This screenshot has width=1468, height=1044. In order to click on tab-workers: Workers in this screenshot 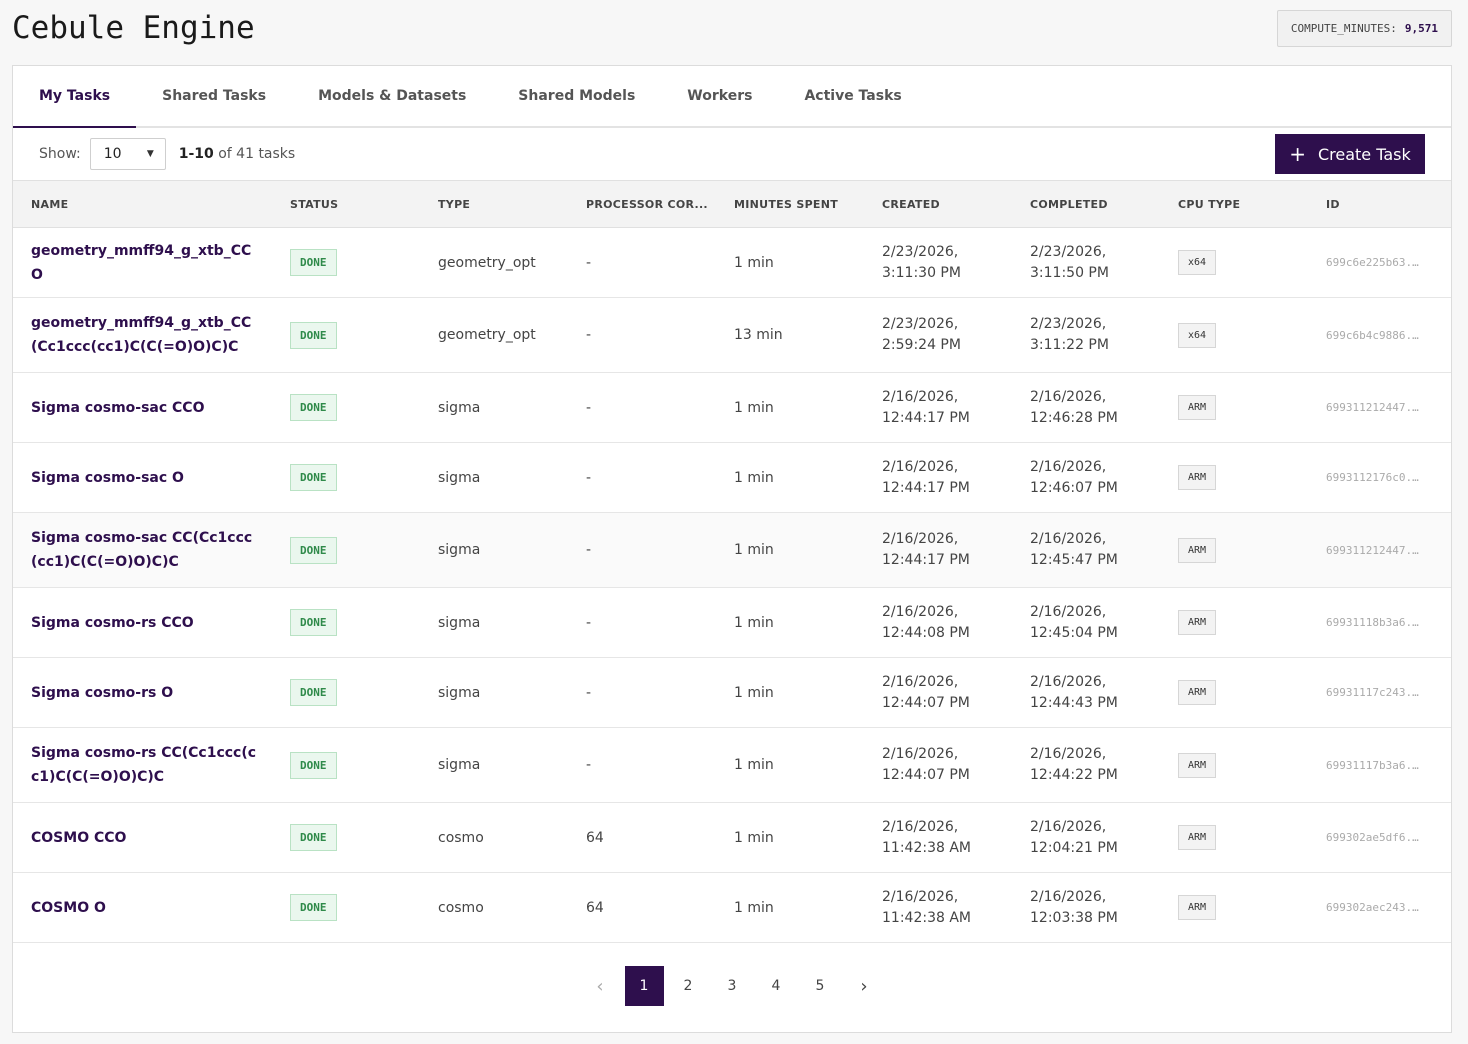, I will do `click(720, 96)`.